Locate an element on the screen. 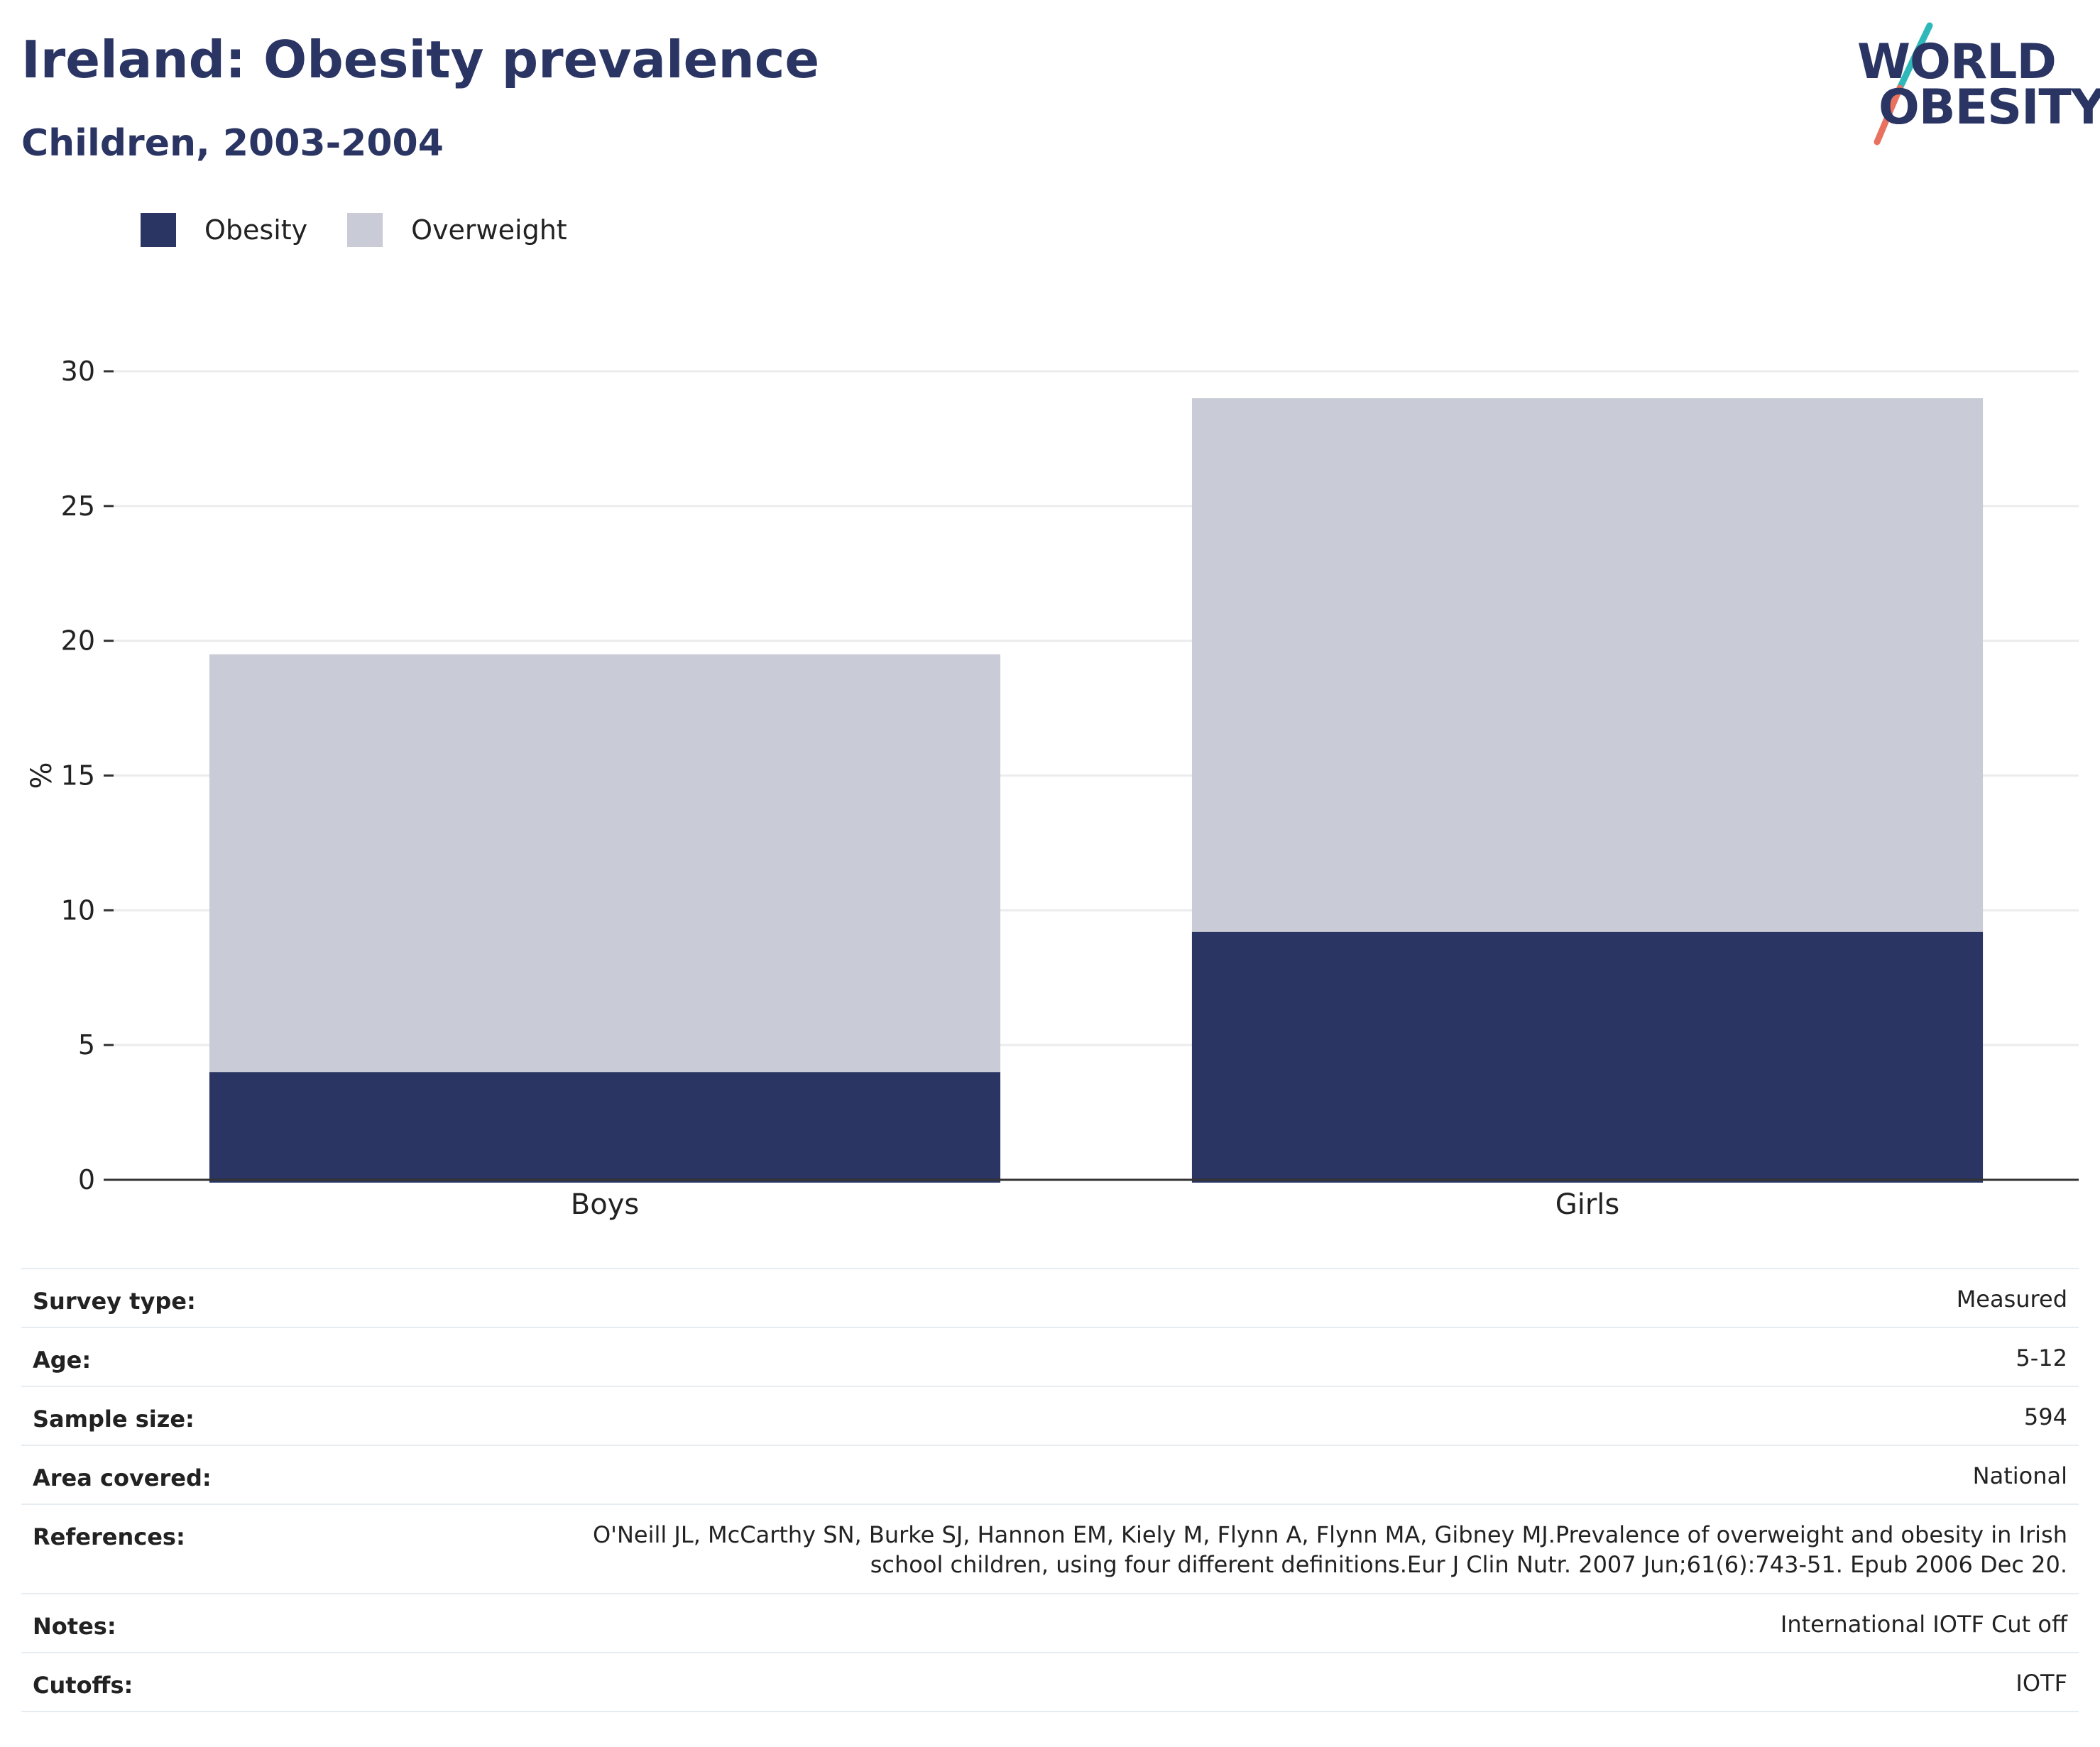 The height and width of the screenshot is (1747, 2100). metadata-row: Area covered: National is located at coordinates (1050, 1474).